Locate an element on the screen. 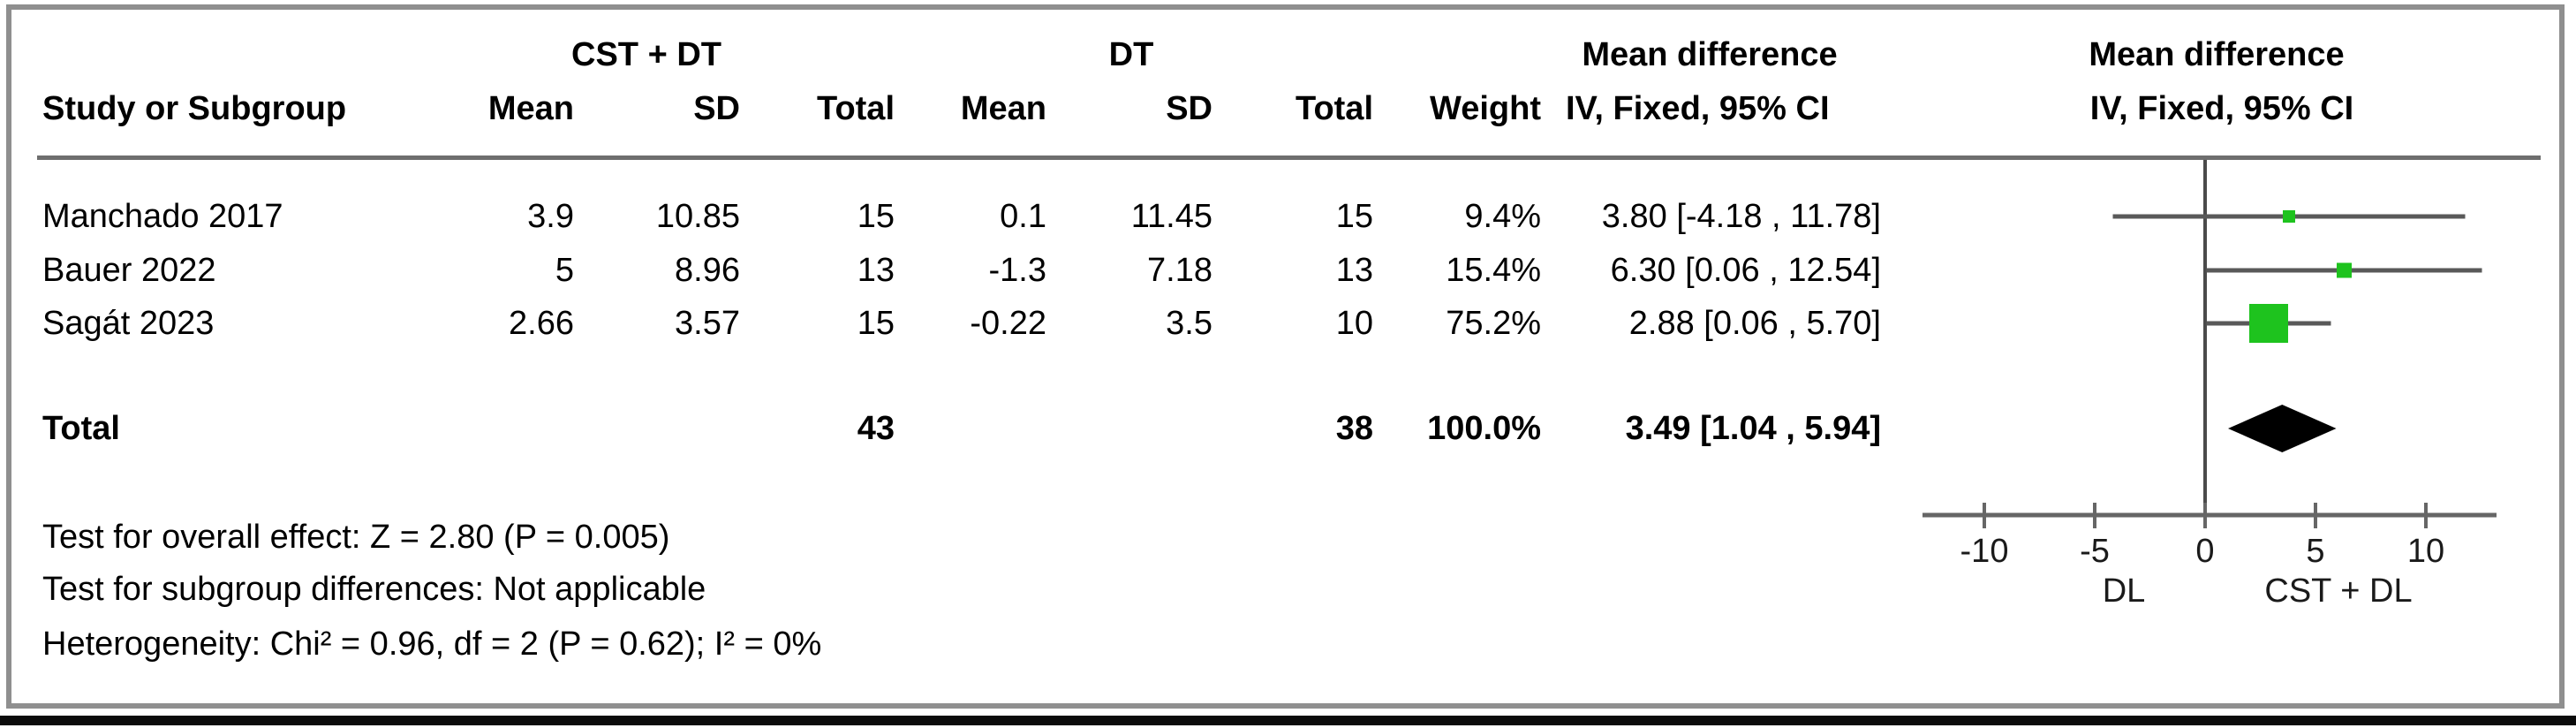  col-header-mean-exp: Mean is located at coordinates (530, 108).